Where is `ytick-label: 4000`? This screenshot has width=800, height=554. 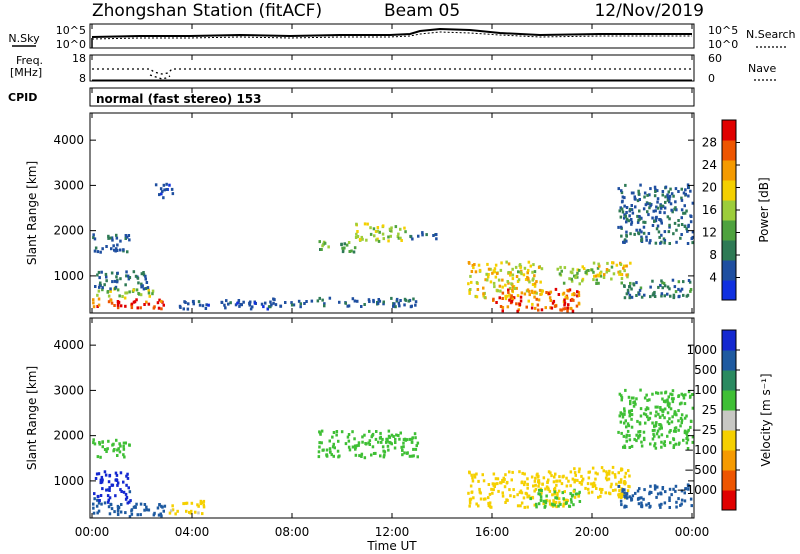 ytick-label: 4000 is located at coordinates (68, 345).